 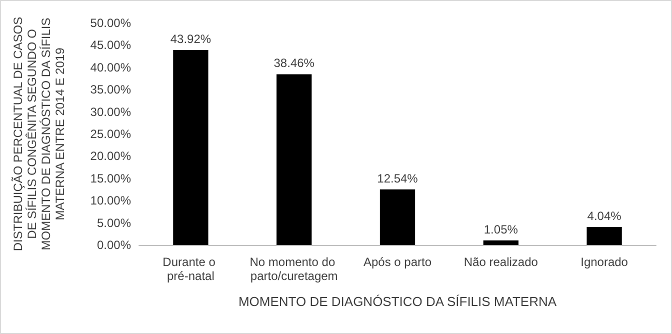 I want to click on y-tick-label: 45.00%, so click(x=111, y=45).